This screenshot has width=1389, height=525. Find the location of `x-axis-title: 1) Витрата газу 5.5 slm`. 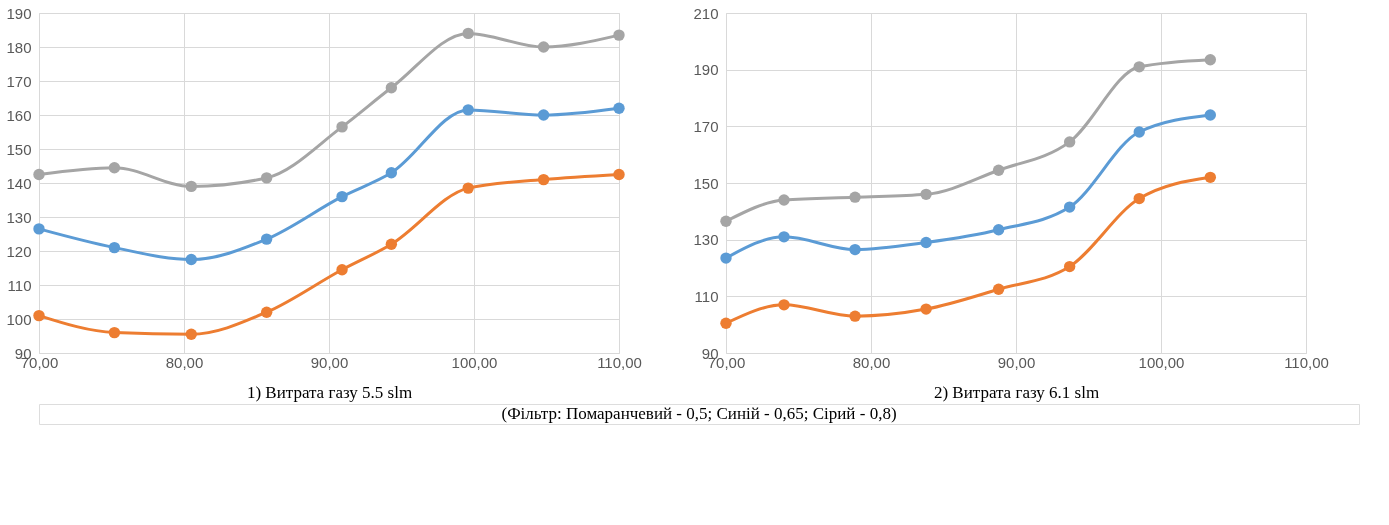

x-axis-title: 1) Витрата газу 5.5 slm is located at coordinates (329, 392).